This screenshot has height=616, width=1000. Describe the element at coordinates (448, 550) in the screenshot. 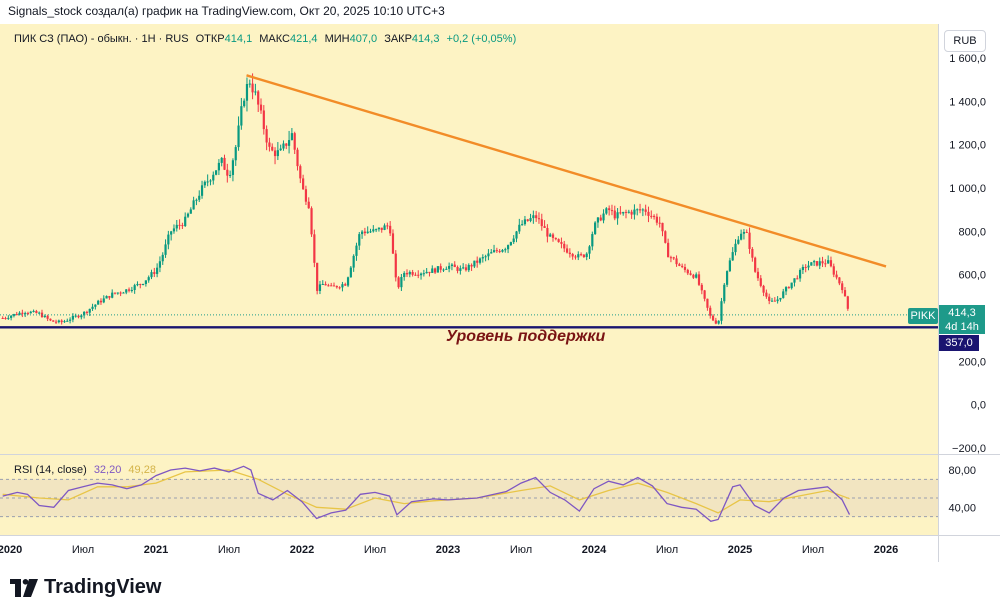

I see `time-axis-tick: 2023` at that location.